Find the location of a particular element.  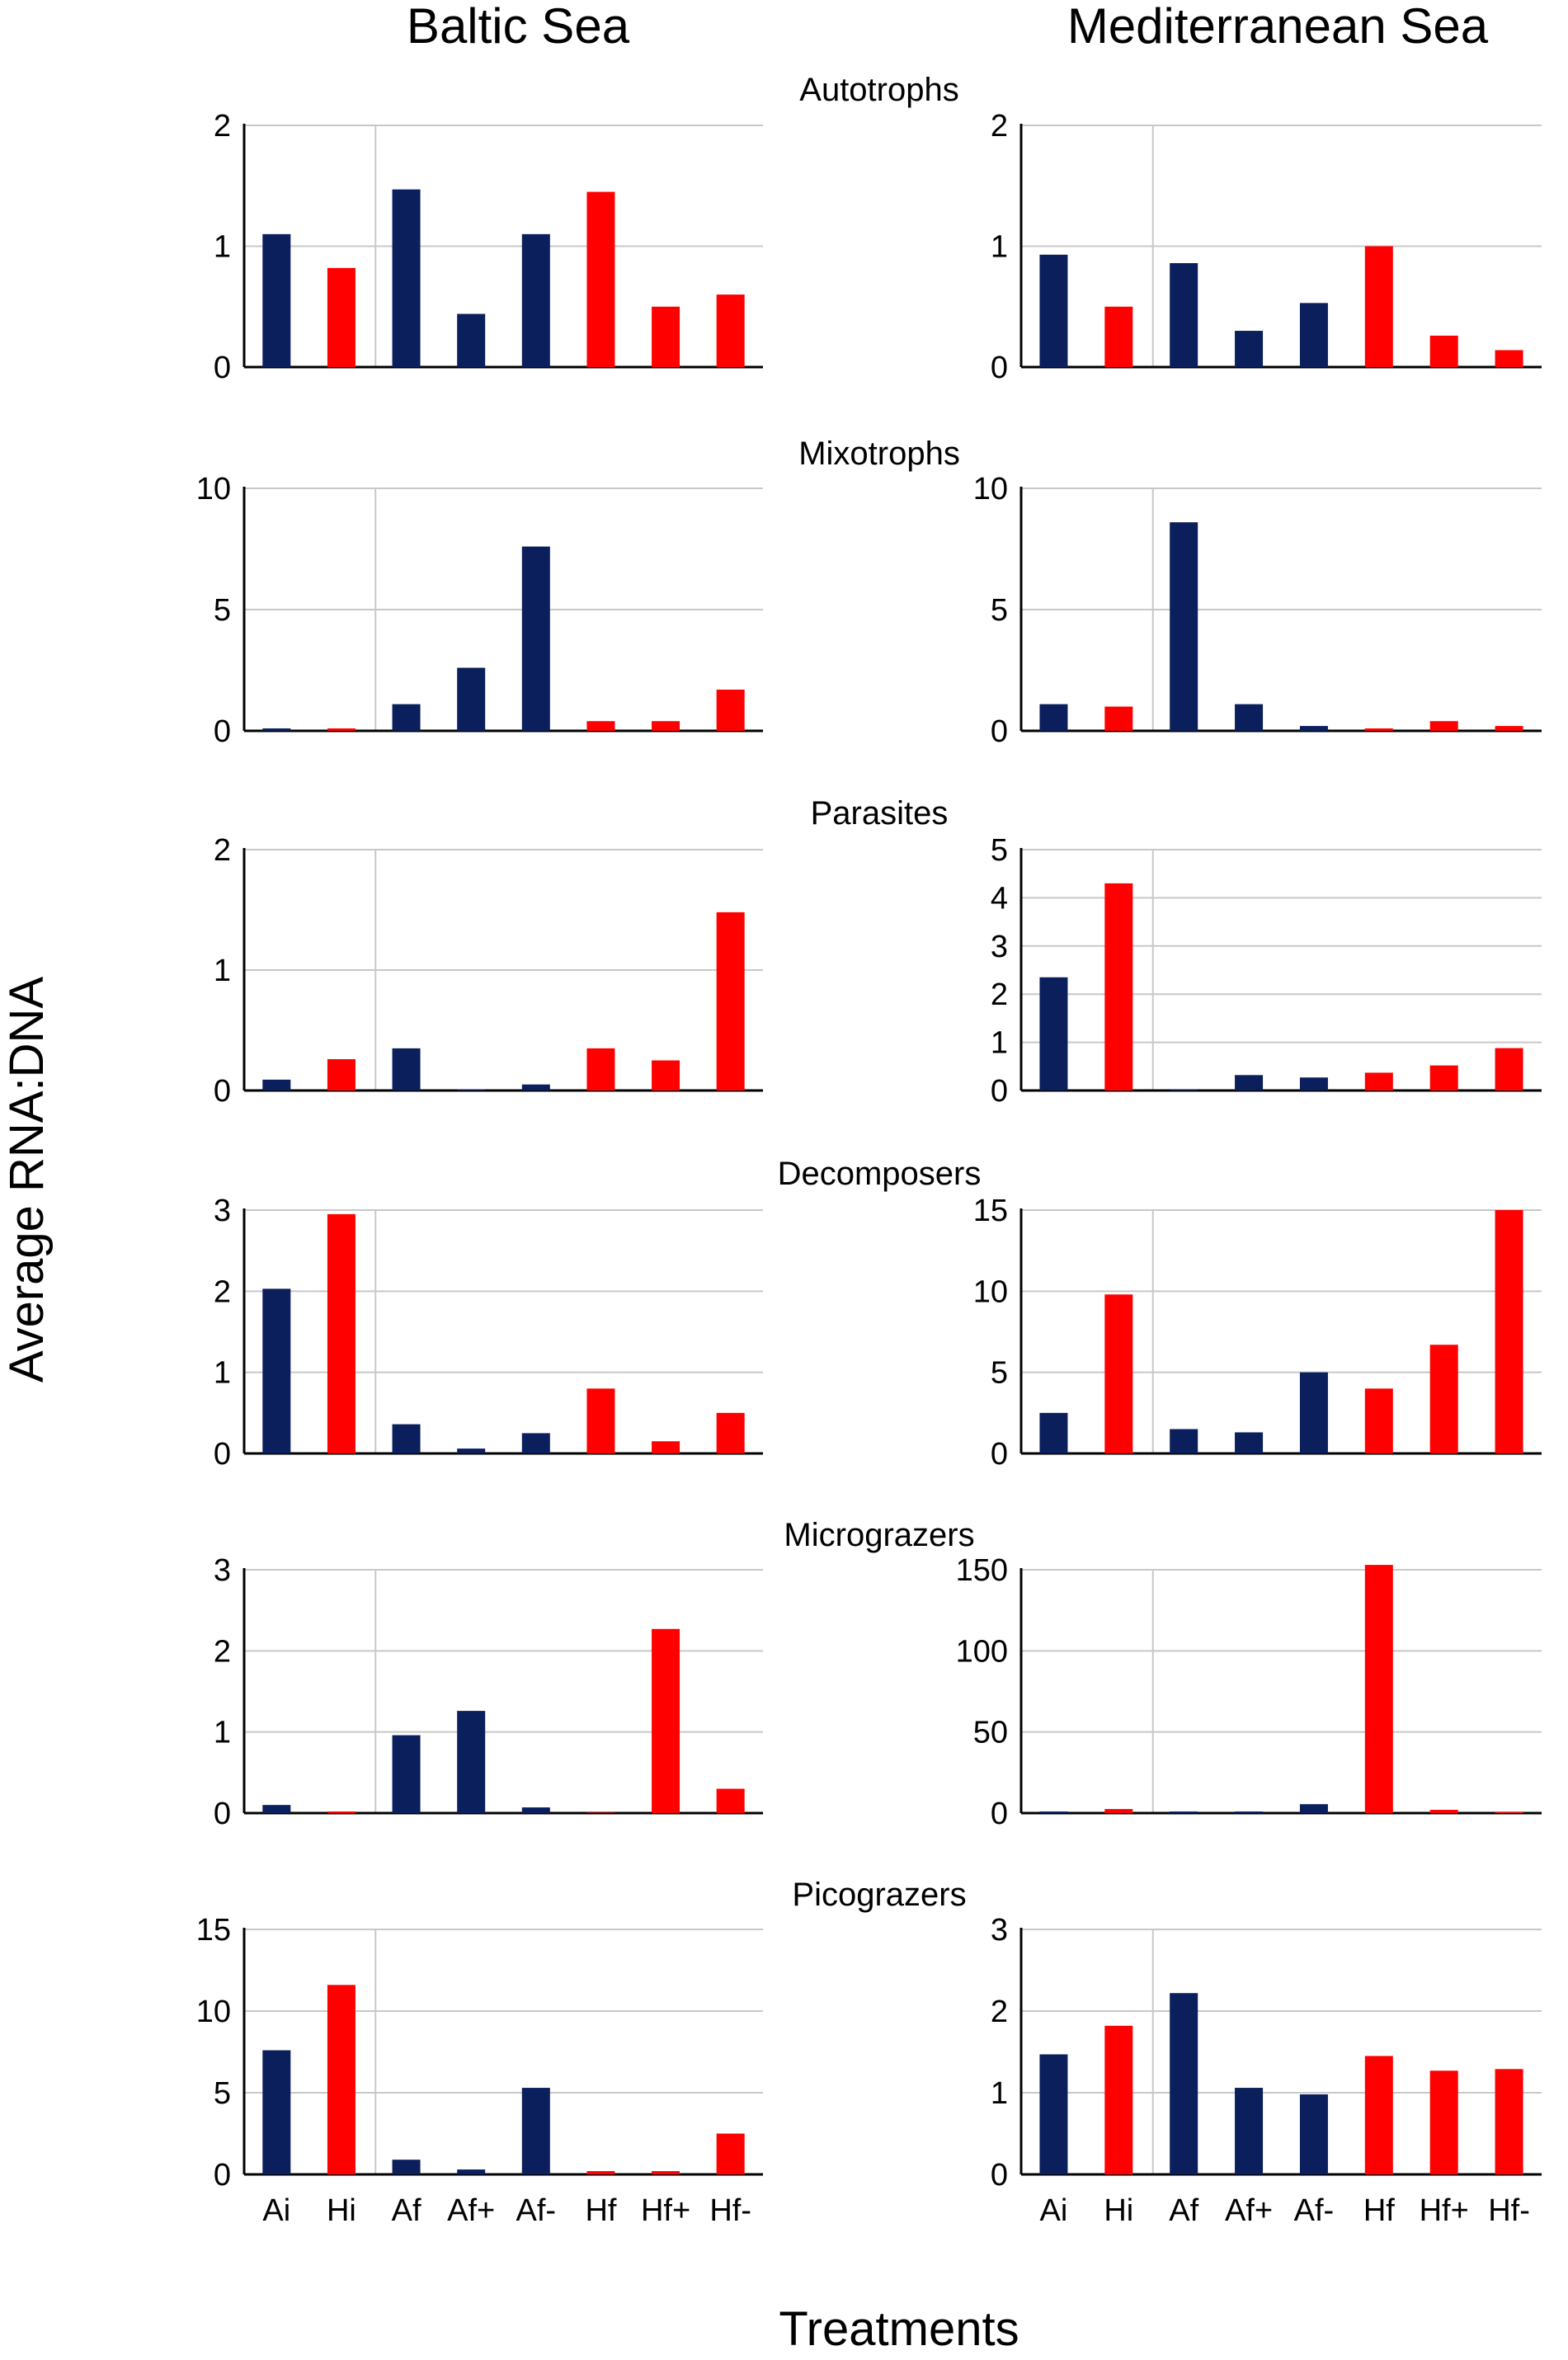

chart-picograzers-mediterranean-sea: 0 1 2 3 Ai Hi Af Af+ Af- Hf Hf+ Hf- is located at coordinates (1266, 2070).